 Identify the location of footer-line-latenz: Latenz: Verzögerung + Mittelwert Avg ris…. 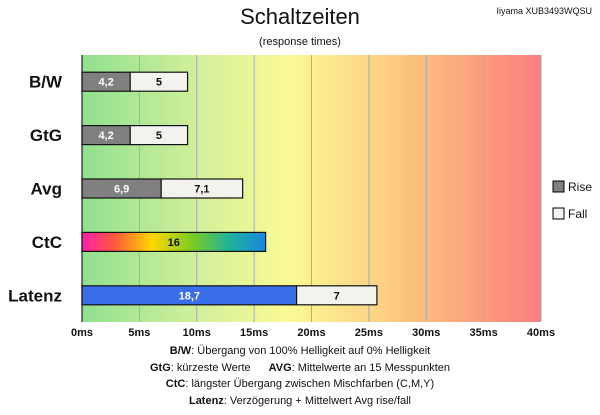
(300, 401).